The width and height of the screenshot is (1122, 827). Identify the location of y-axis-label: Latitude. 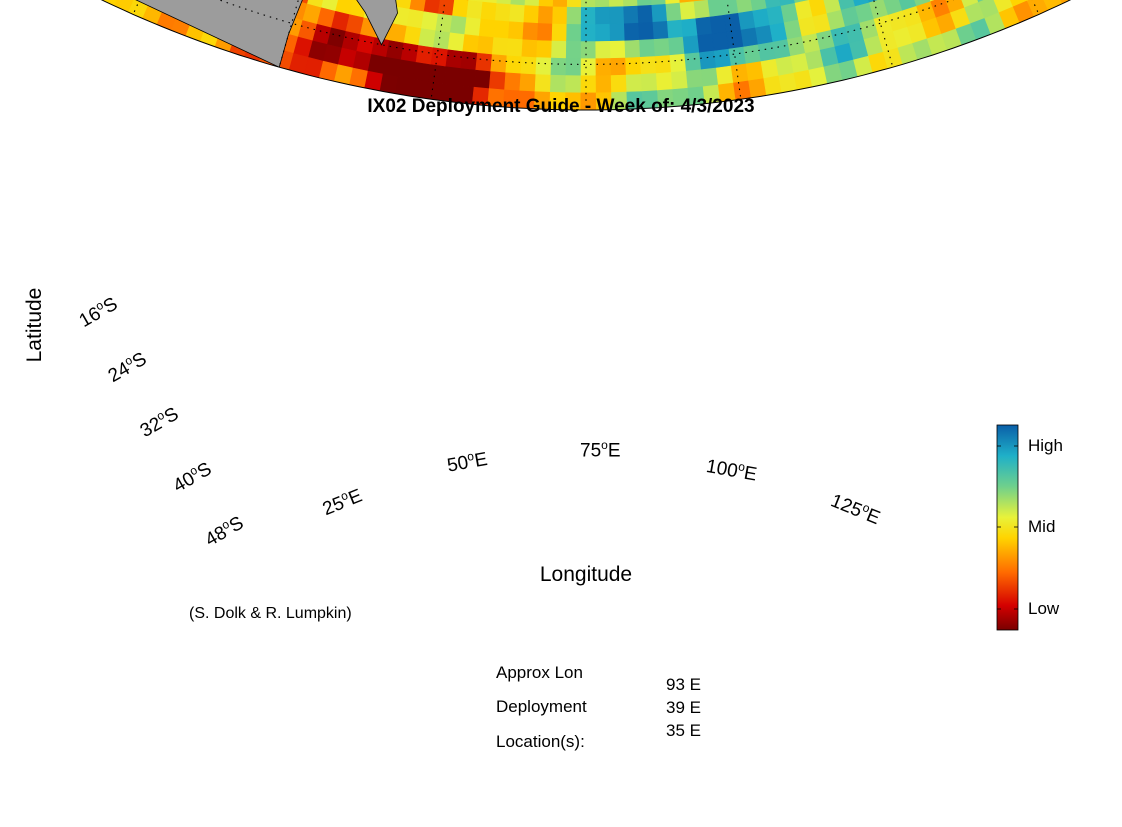
(34, 325).